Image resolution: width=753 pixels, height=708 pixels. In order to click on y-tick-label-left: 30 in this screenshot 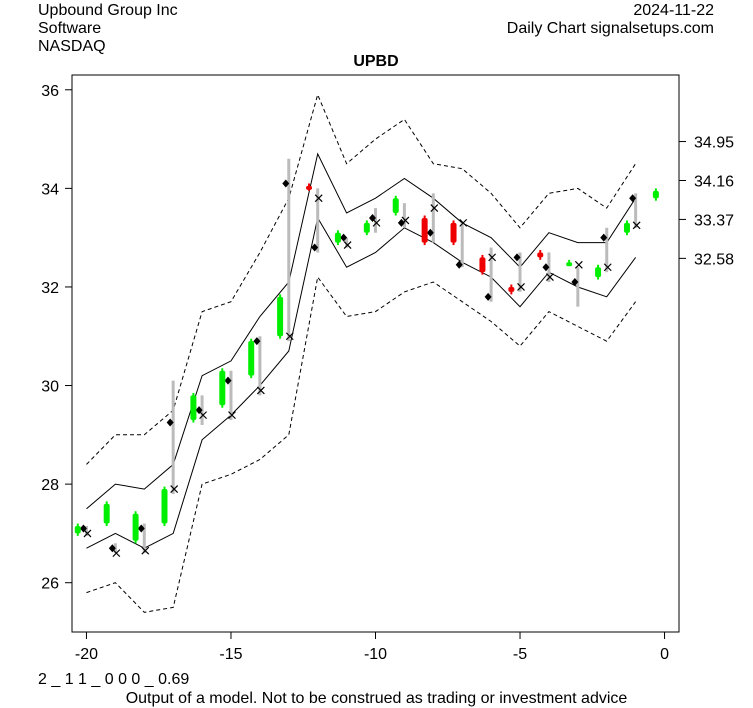, I will do `click(50, 387)`.